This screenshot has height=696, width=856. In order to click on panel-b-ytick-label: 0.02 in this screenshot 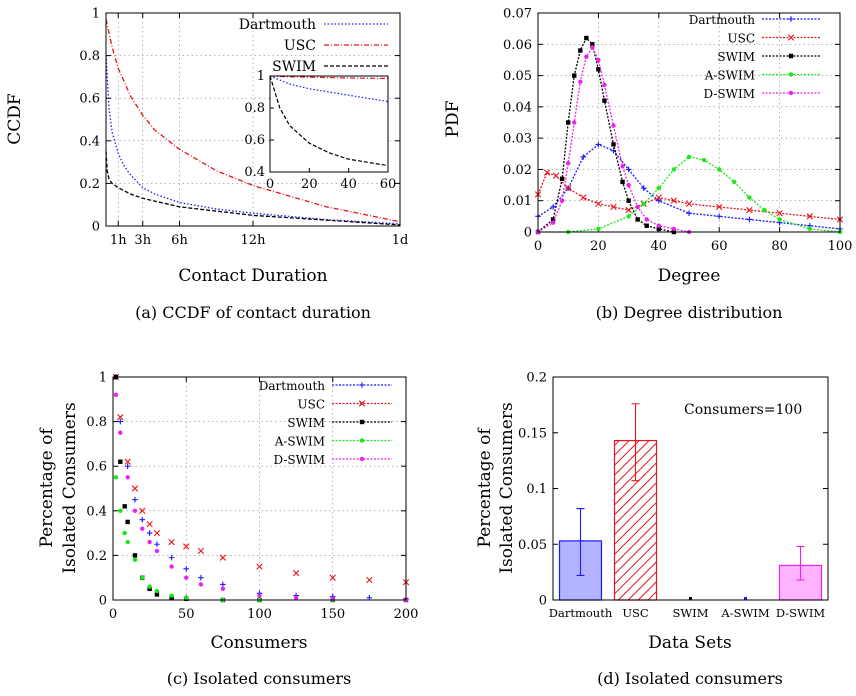, I will do `click(517, 170)`.